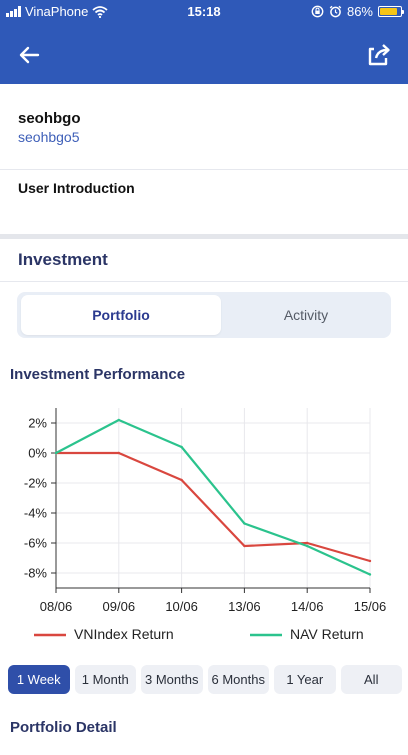 The image size is (408, 755). Describe the element at coordinates (39, 679) in the screenshot. I see `range-1-week: 1 Week` at that location.